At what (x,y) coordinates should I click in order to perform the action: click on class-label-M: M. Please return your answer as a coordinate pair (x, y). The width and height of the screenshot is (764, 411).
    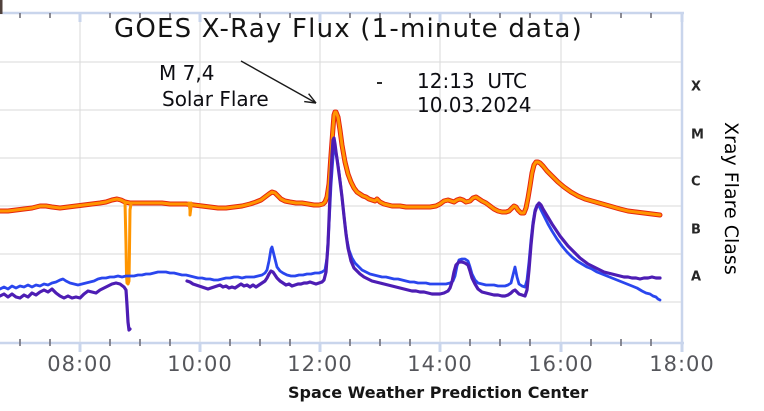
    Looking at the image, I should click on (697, 135).